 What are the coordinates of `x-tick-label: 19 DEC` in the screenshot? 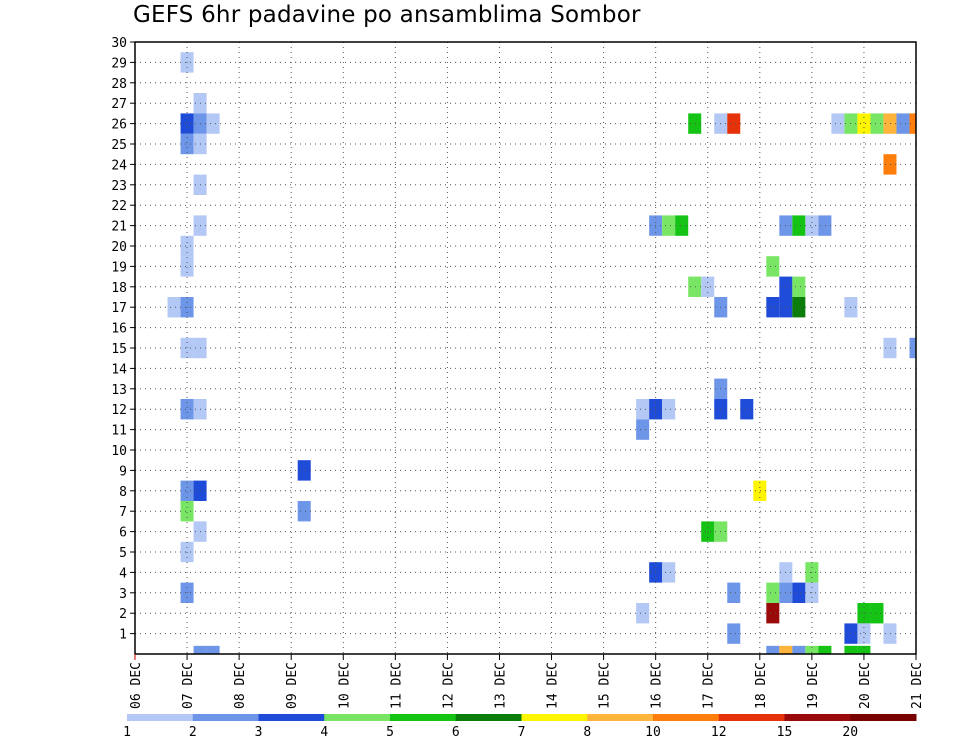 It's located at (813, 685).